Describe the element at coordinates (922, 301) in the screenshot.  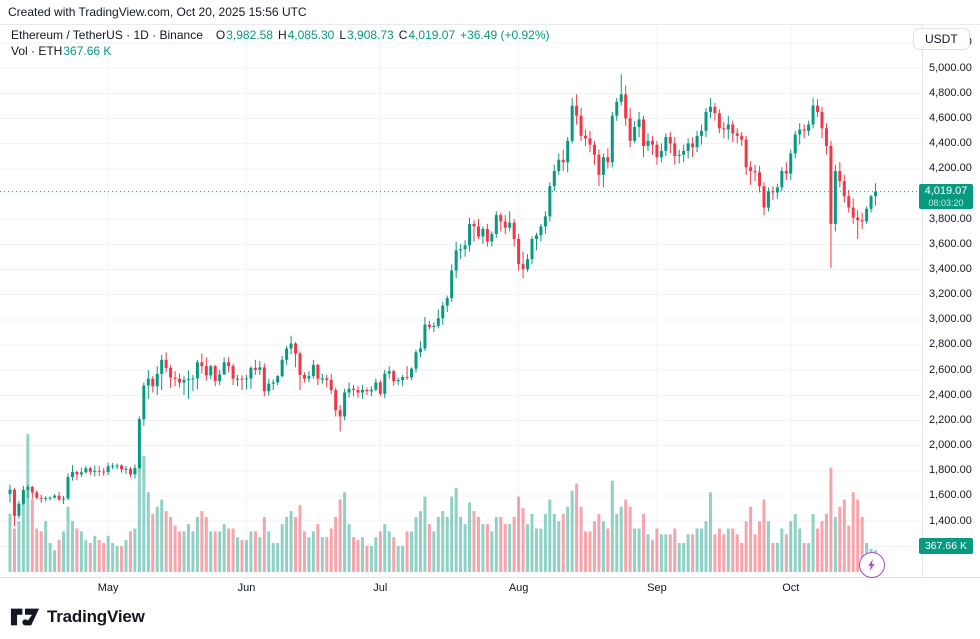
I see `price-axis-separator` at that location.